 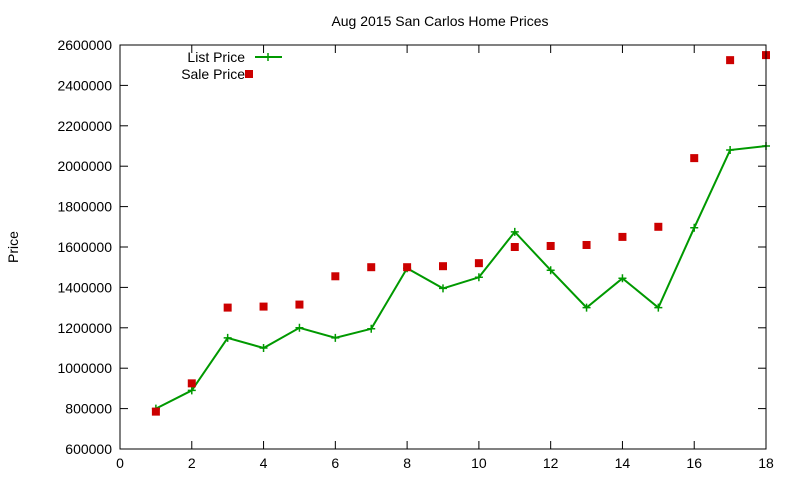 What do you see at coordinates (84, 166) in the screenshot?
I see `y-tick-label: 2000000` at bounding box center [84, 166].